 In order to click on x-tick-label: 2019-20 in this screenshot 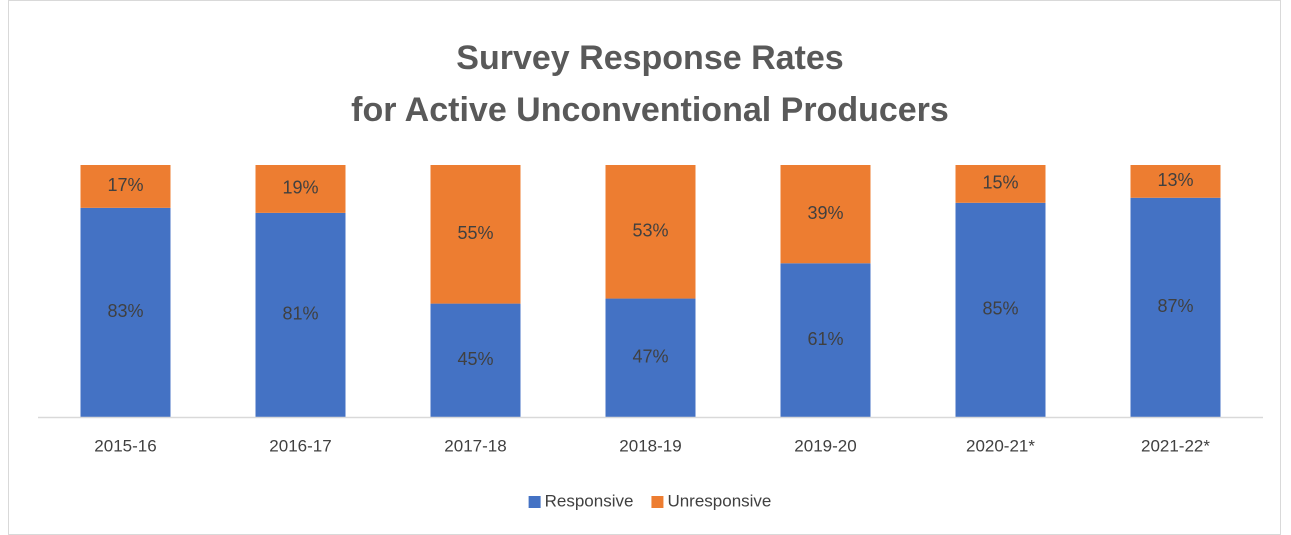, I will do `click(825, 445)`.